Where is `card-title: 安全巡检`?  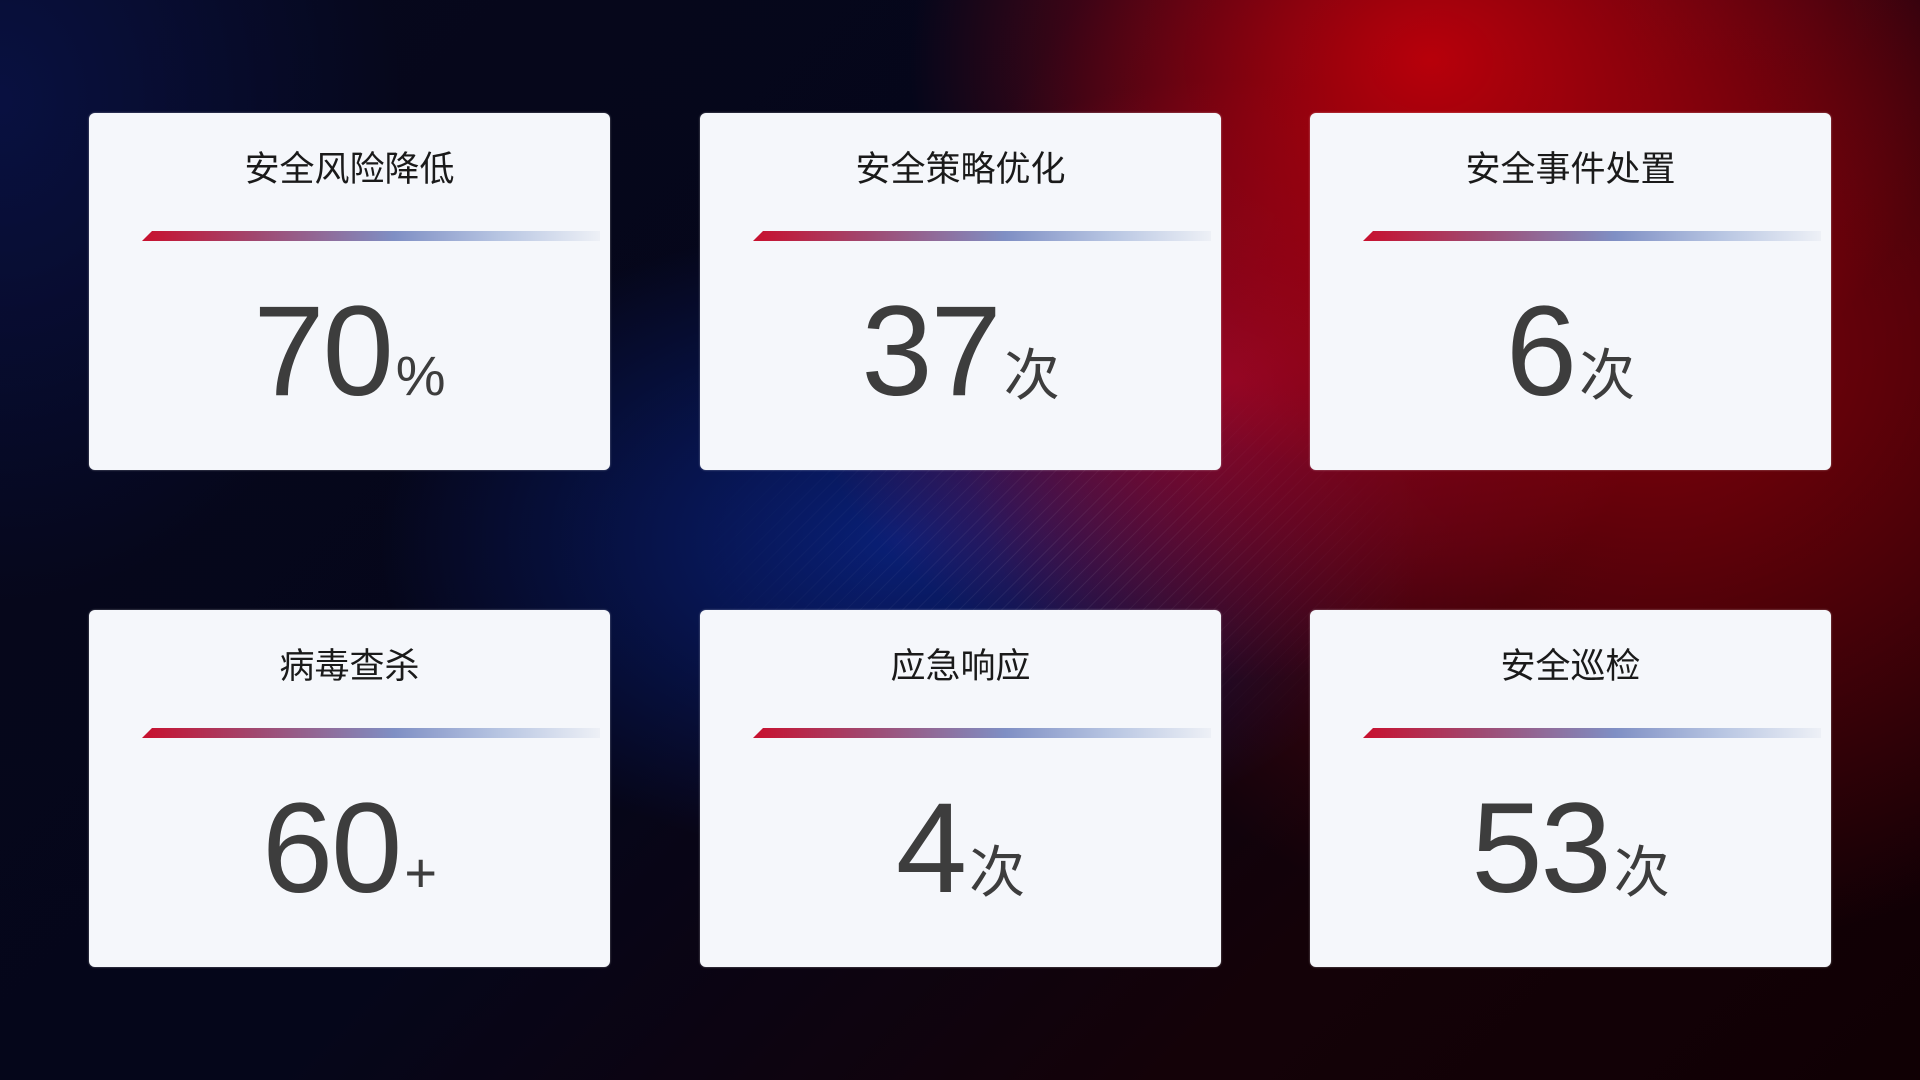
card-title: 安全巡检 is located at coordinates (1570, 667).